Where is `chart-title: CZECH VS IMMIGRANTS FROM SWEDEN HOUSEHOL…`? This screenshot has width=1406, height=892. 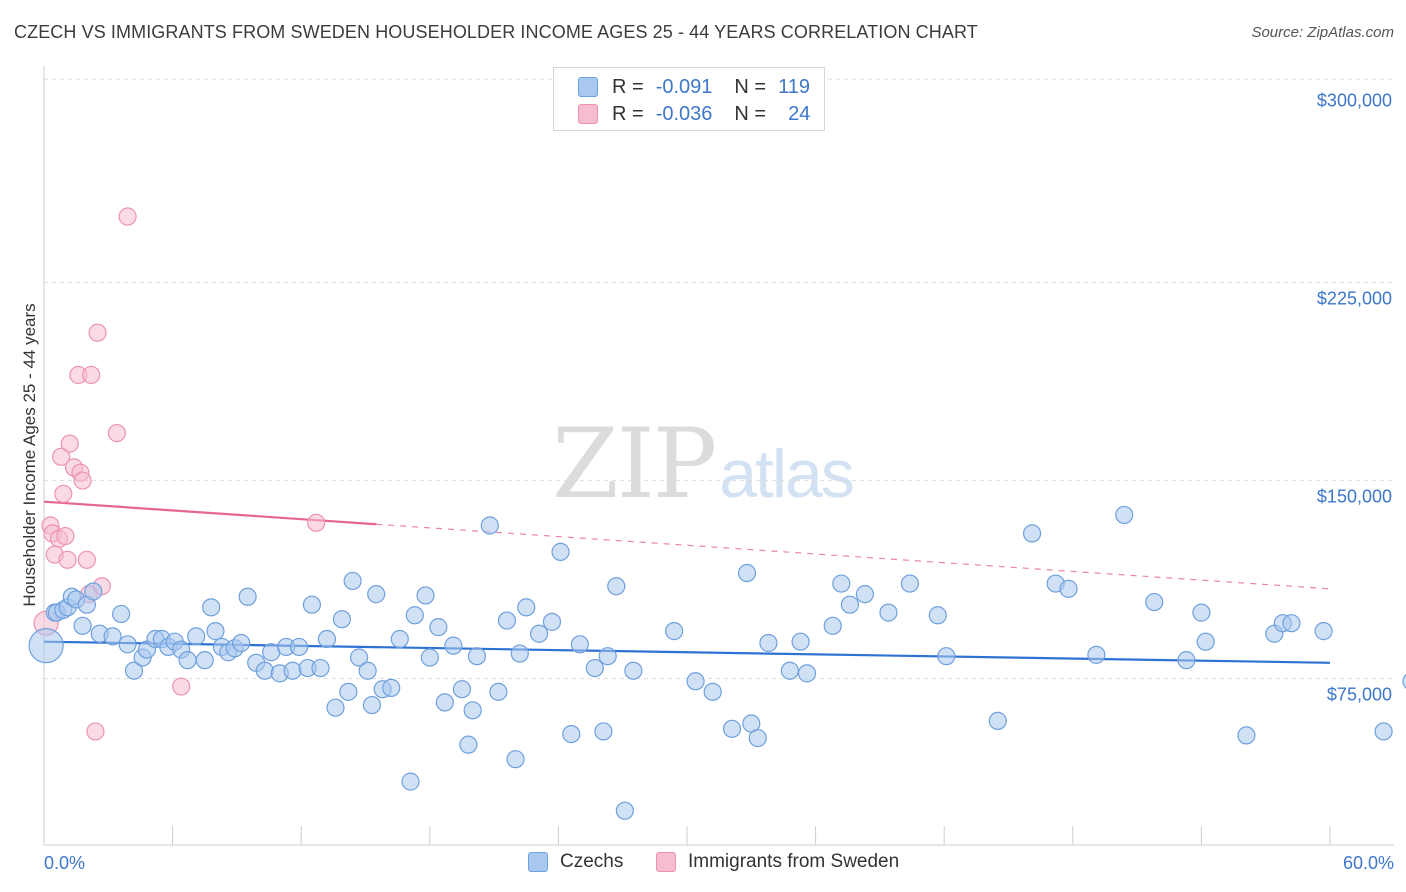
chart-title: CZECH VS IMMIGRANTS FROM SWEDEN HOUSEHOL… is located at coordinates (496, 32).